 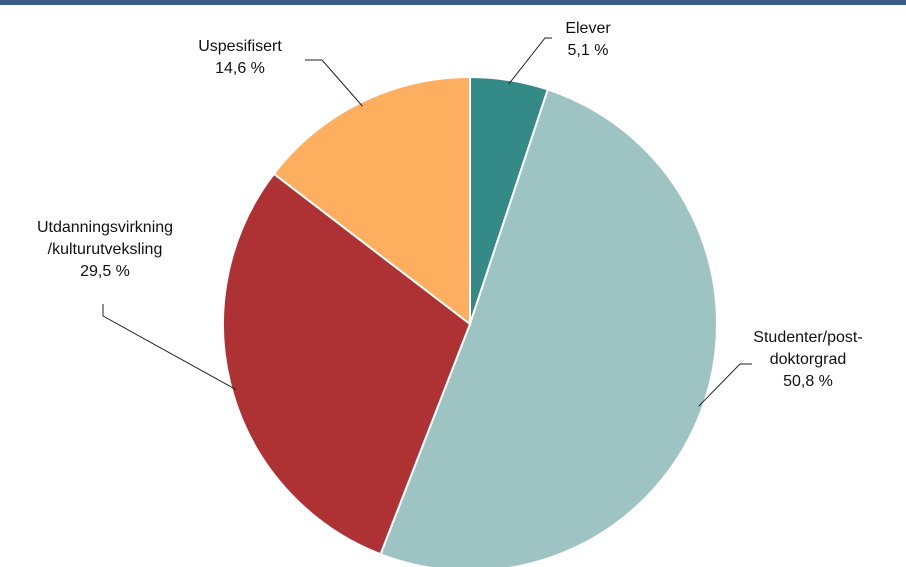 What do you see at coordinates (240, 58) in the screenshot?
I see `slice-label: Uspesifisert 14,6 %` at bounding box center [240, 58].